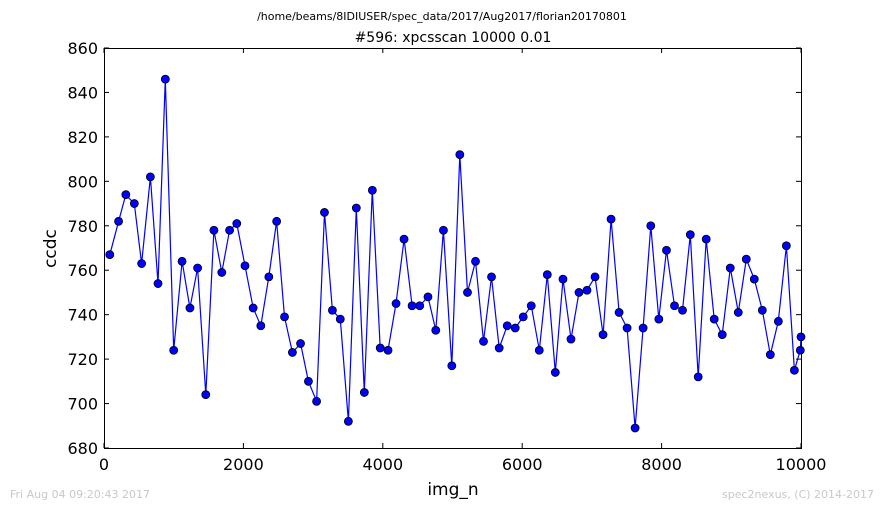 This screenshot has width=884, height=509. Describe the element at coordinates (82, 270) in the screenshot. I see `y-tick-label: 760` at that location.